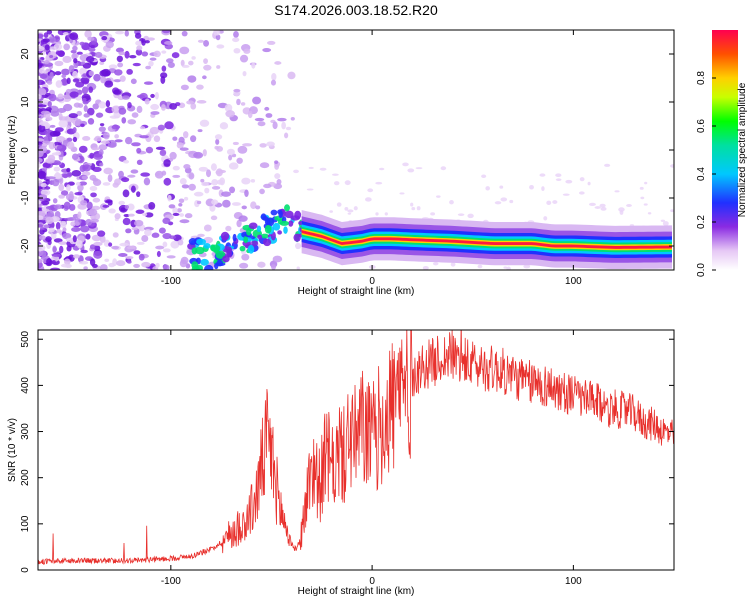 This screenshot has height=600, width=750. Describe the element at coordinates (171, 581) in the screenshot. I see `snr-xtick-label: -100` at that location.